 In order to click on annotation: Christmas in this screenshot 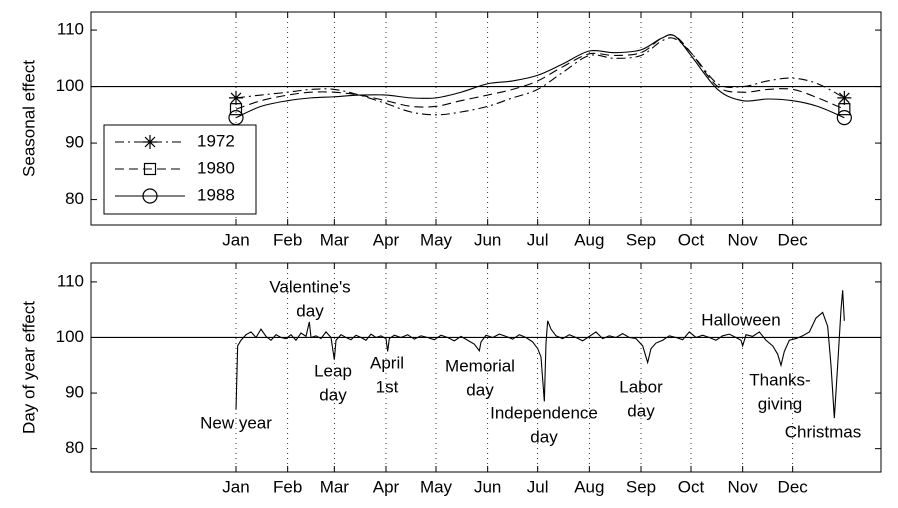, I will do `click(823, 431)`.